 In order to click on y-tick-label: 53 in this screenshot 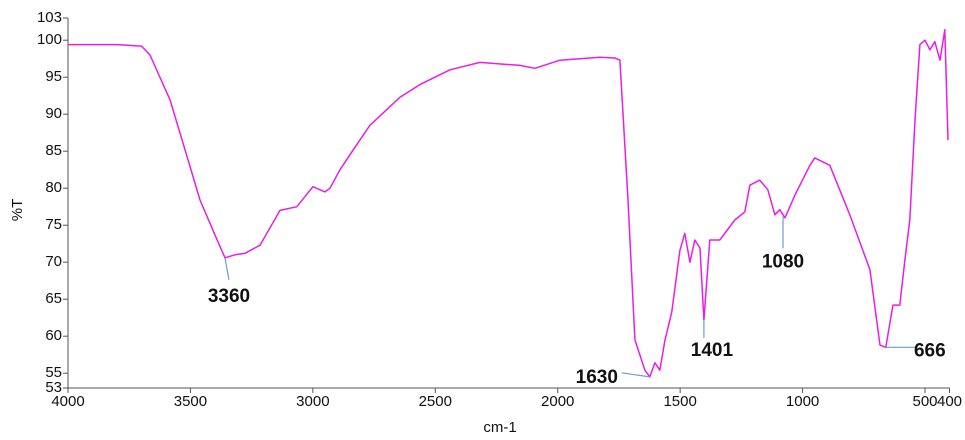, I will do `click(53, 387)`.